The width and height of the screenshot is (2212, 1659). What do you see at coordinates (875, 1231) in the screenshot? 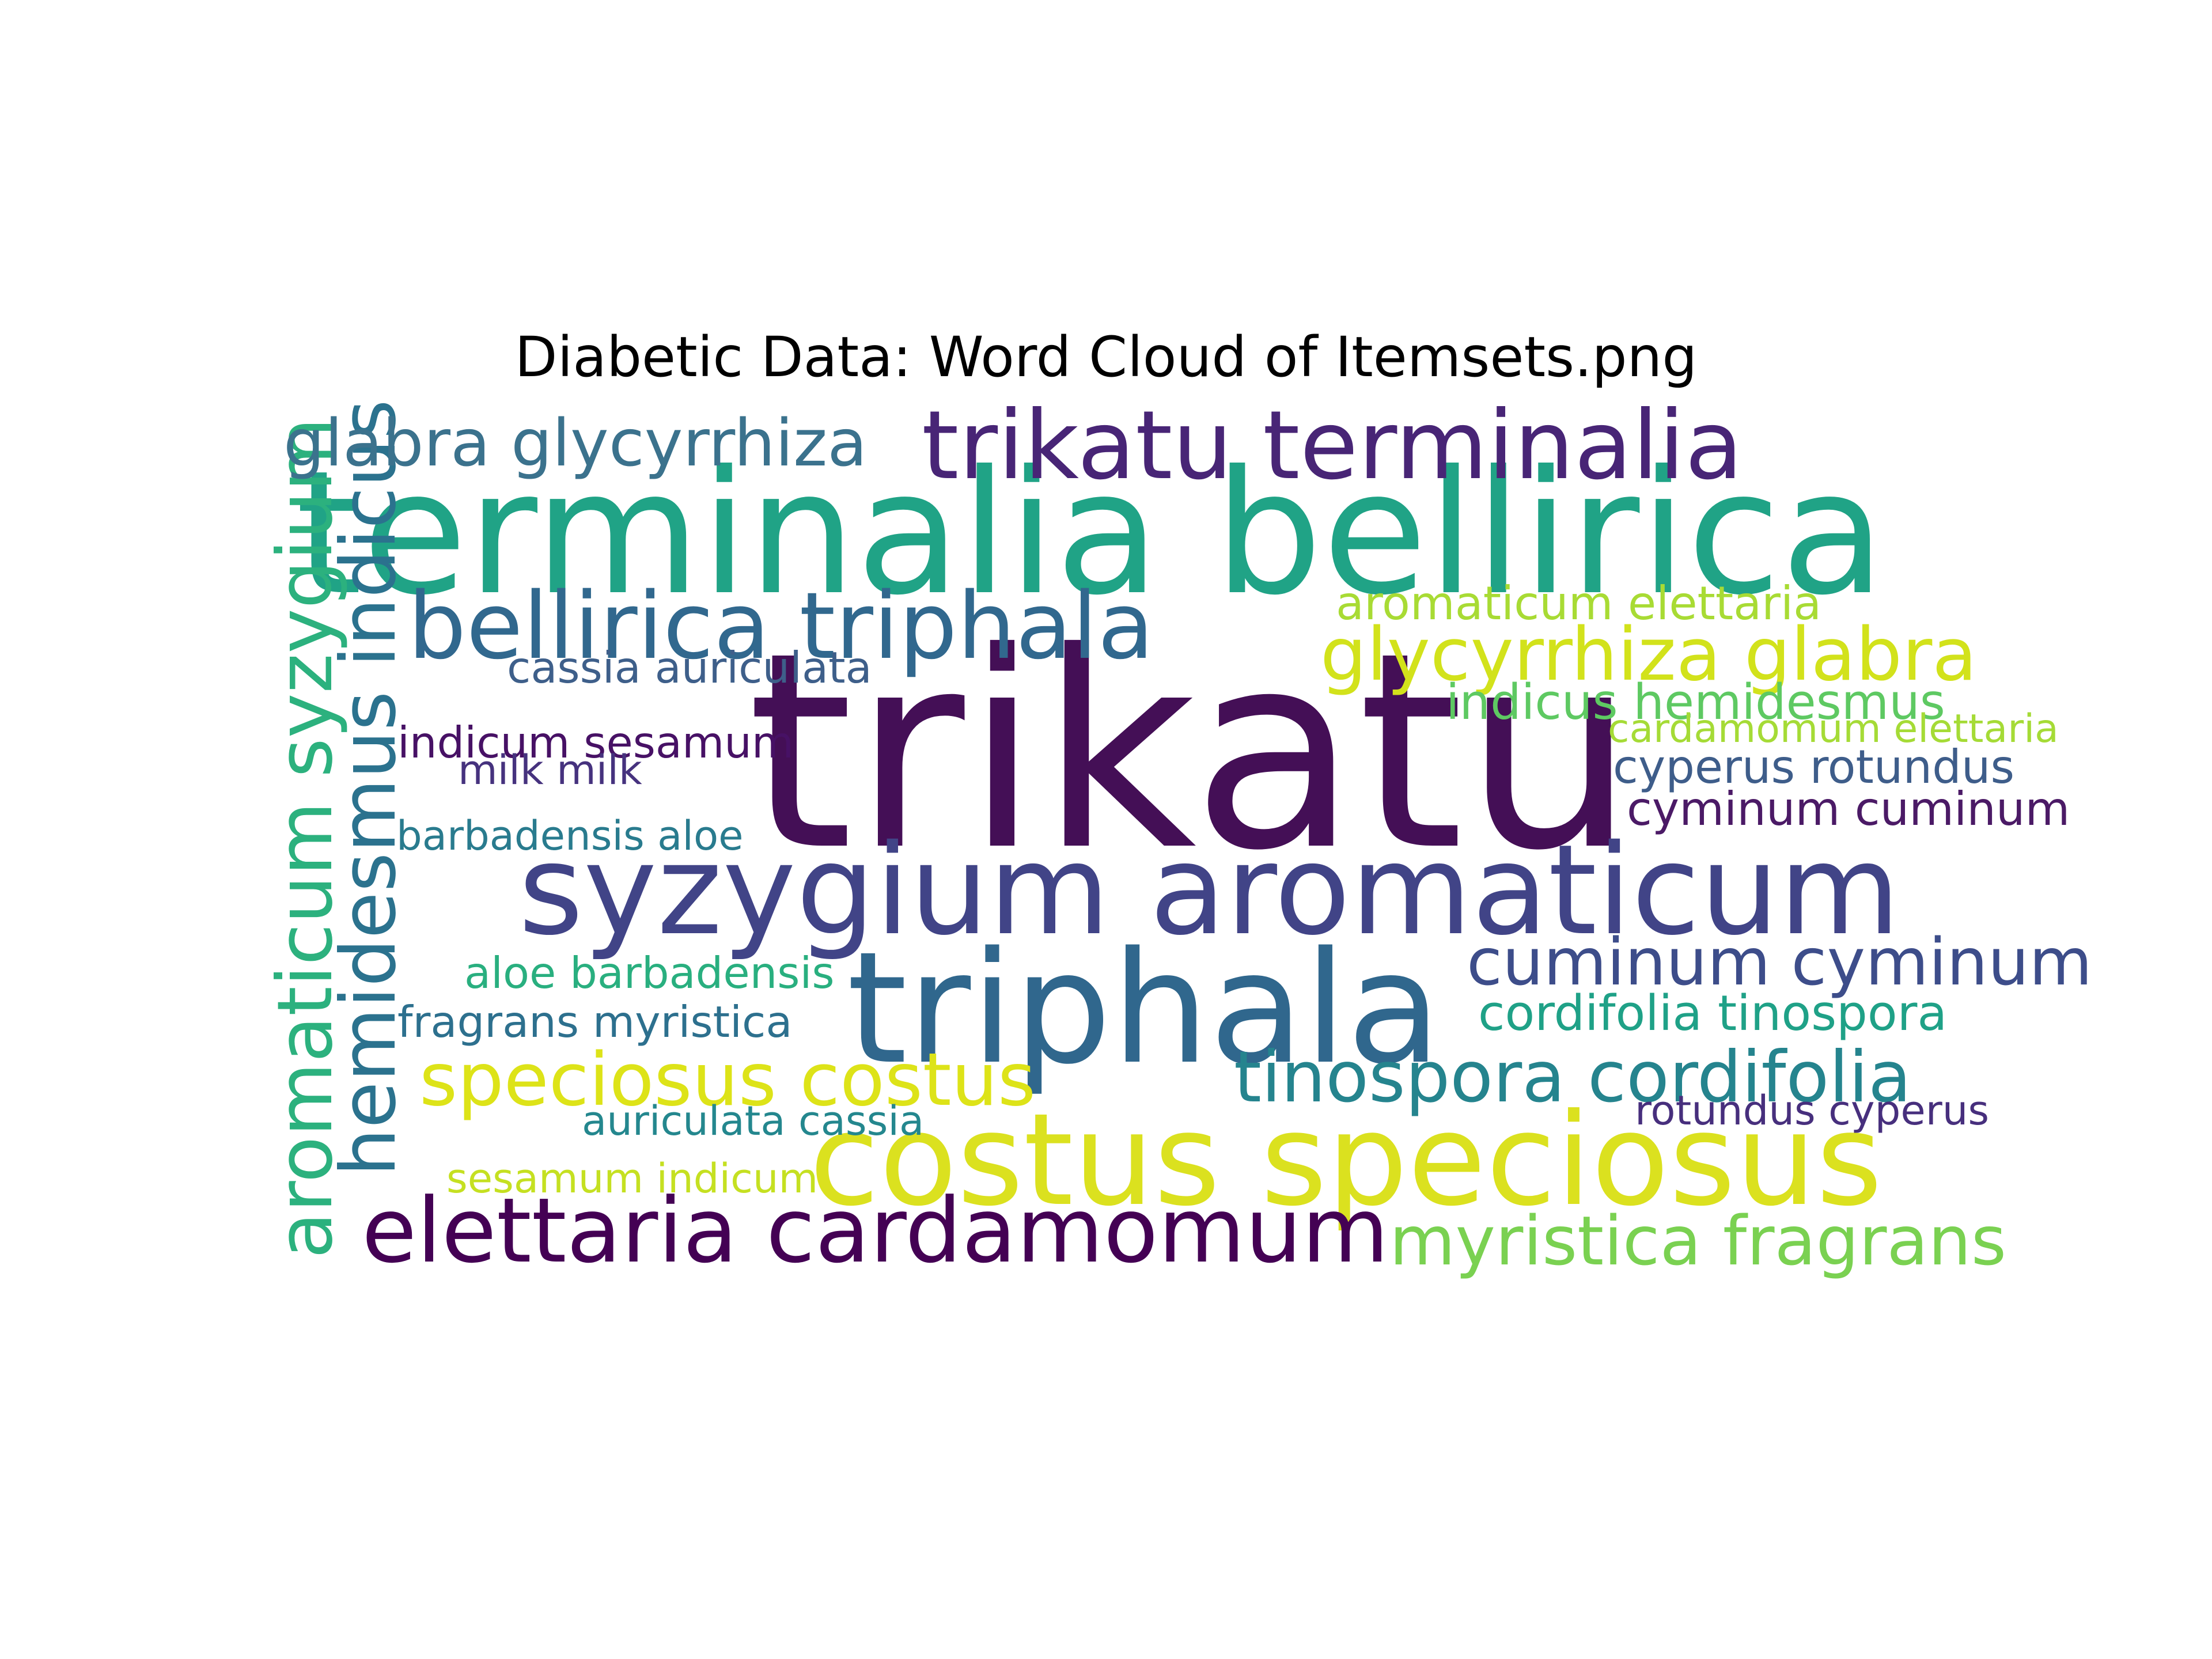
I see `word-elettaria-cardamomum: elettaria cardamomum` at bounding box center [875, 1231].